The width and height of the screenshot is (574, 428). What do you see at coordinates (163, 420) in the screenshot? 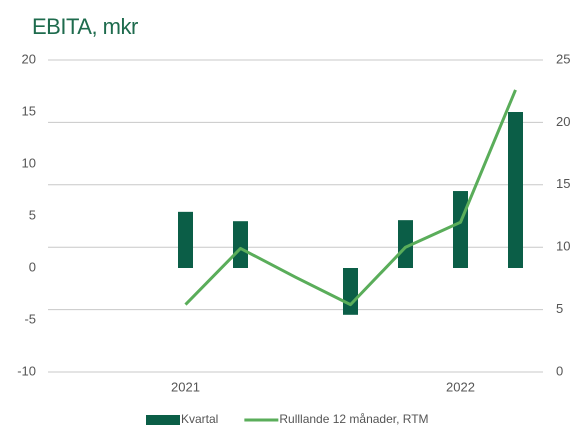
I see `legend-swatch` at bounding box center [163, 420].